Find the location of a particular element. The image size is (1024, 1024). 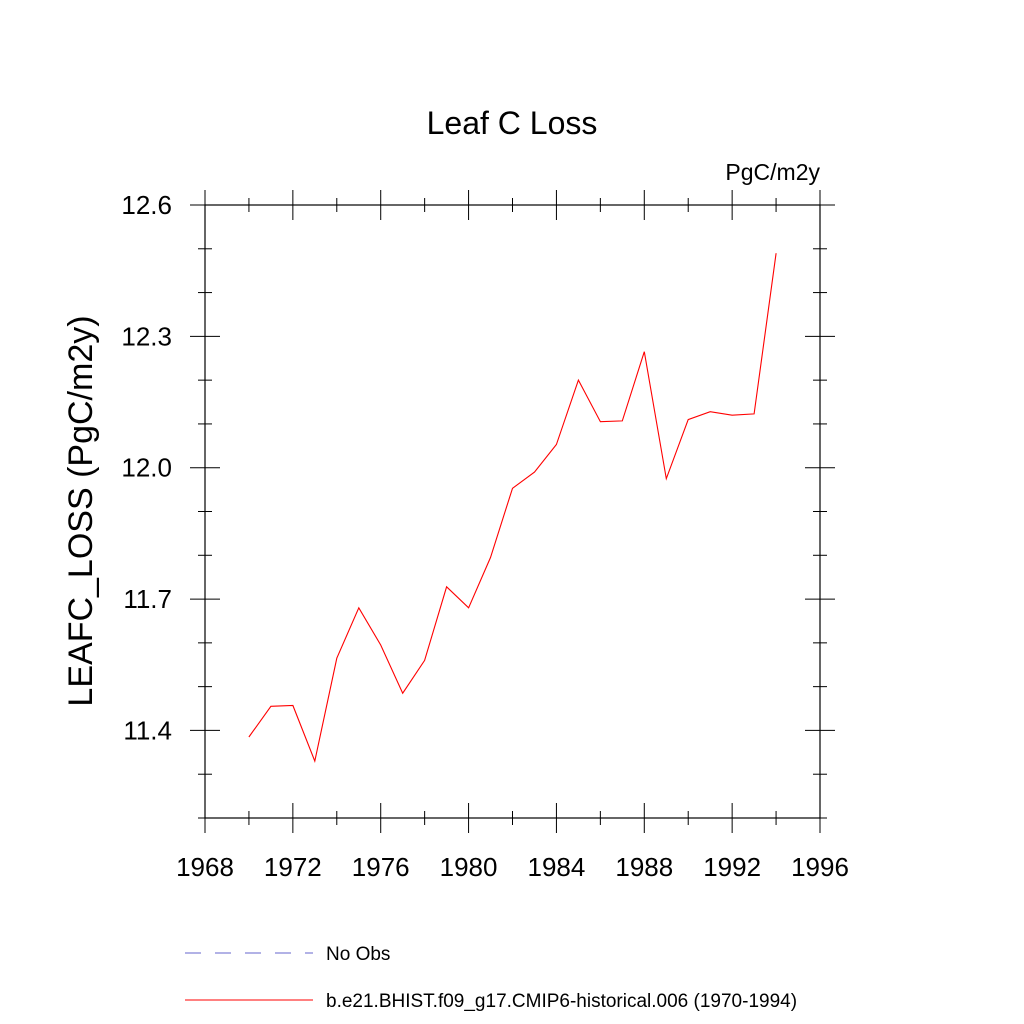

x-tick-label: 1984 is located at coordinates (557, 867).